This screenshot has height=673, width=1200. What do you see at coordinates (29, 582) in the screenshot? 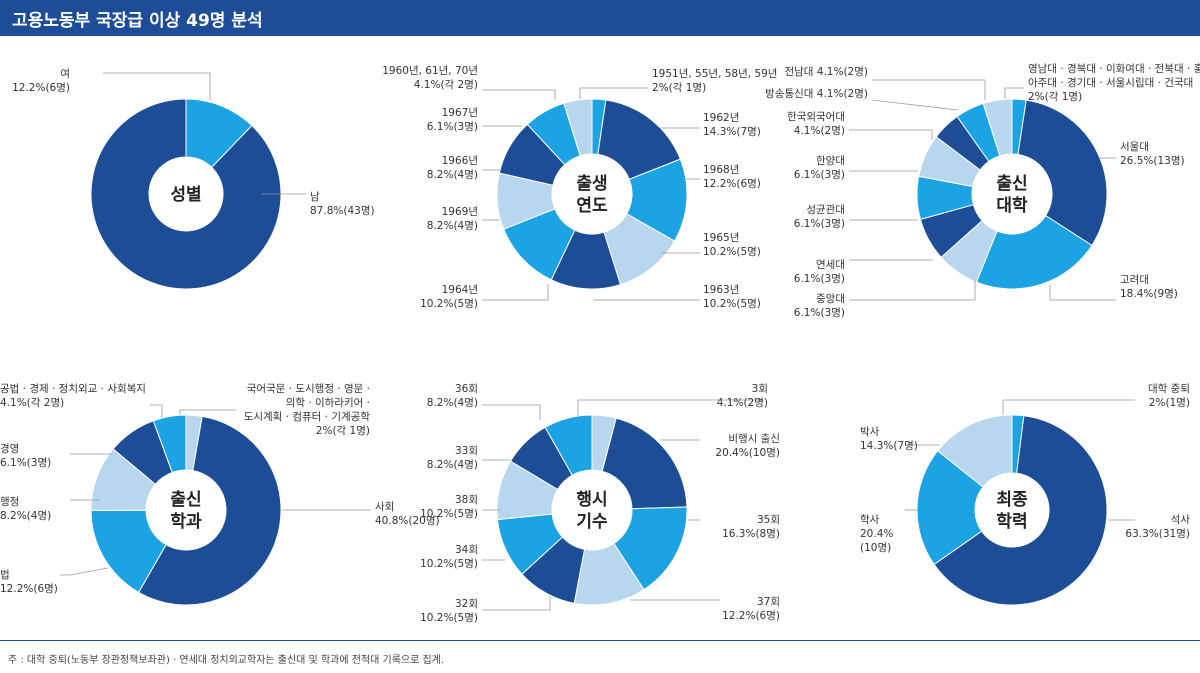
I see `slice-label: 법 12.2%(6명)` at bounding box center [29, 582].